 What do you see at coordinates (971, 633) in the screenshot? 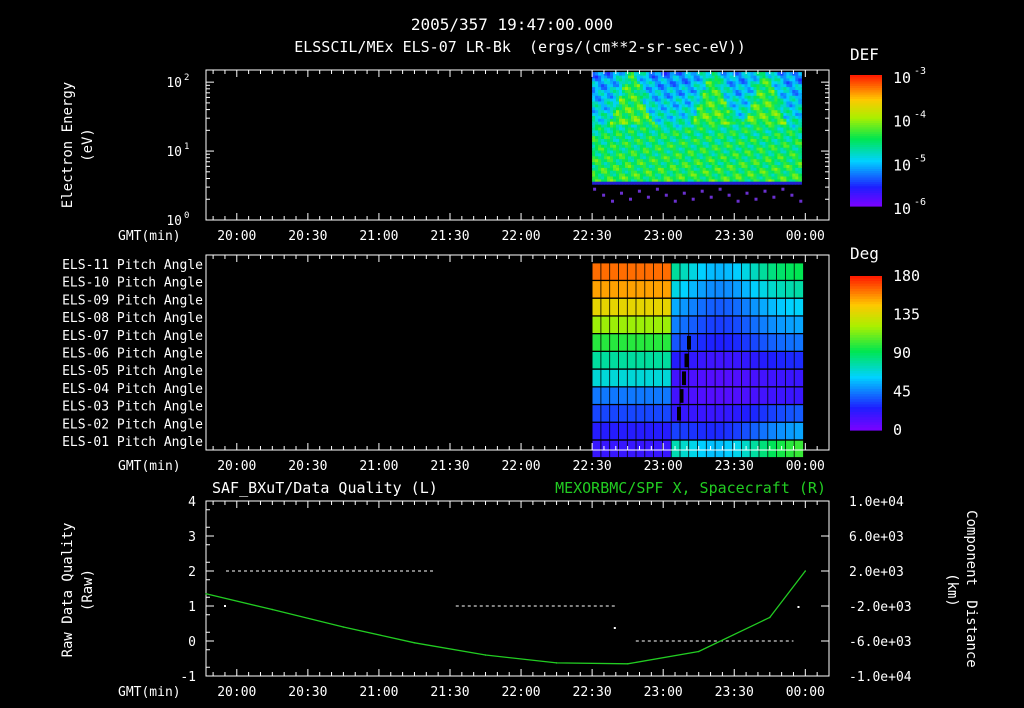
I see `distance-axis-label-2: Distance` at bounding box center [971, 633].